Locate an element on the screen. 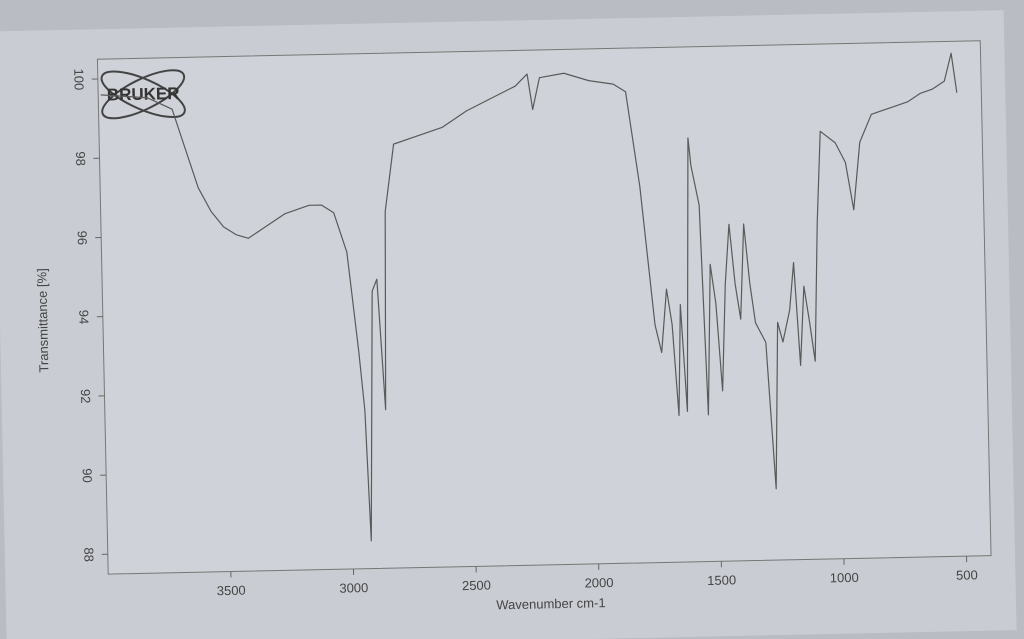 This screenshot has width=1024, height=639. logo: BRUKER is located at coordinates (143, 94).